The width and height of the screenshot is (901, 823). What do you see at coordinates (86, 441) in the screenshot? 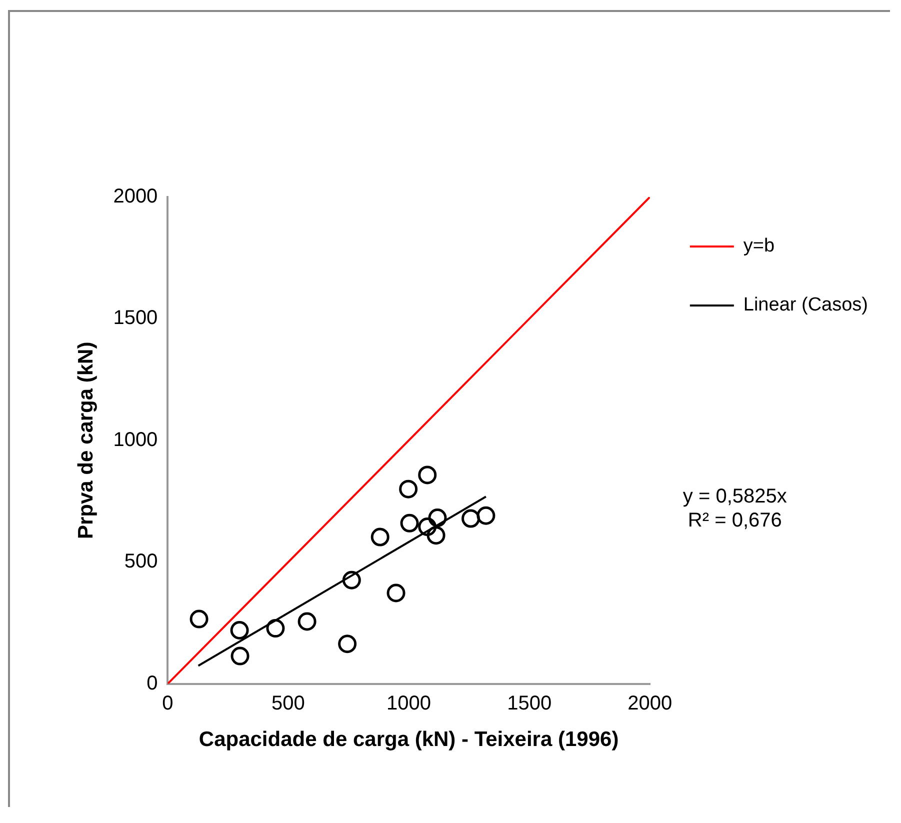
I see `y-axis-title: Prpva de carga (kN)` at bounding box center [86, 441].